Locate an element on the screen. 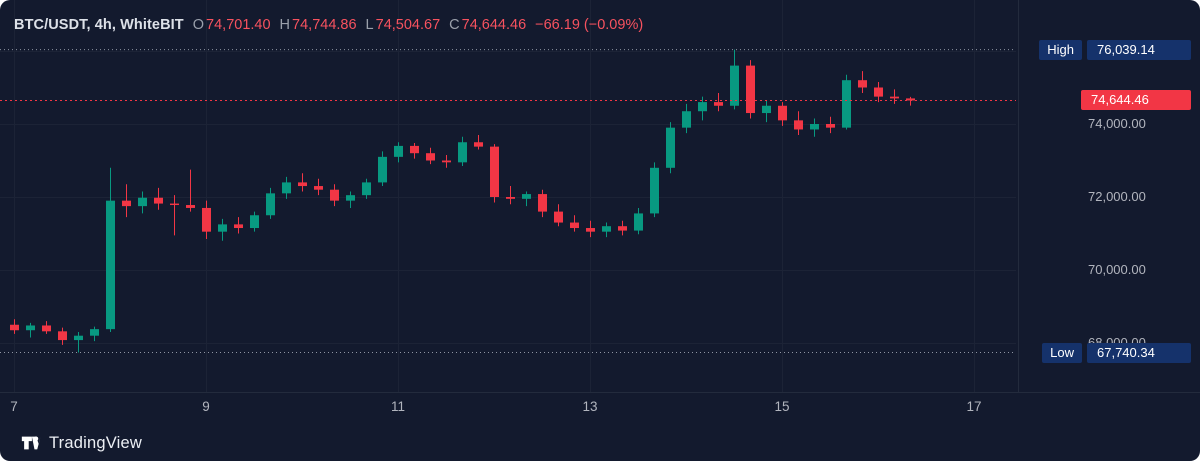 Image resolution: width=1200 pixels, height=476 pixels. low-value: 74,504.67 is located at coordinates (408, 25).